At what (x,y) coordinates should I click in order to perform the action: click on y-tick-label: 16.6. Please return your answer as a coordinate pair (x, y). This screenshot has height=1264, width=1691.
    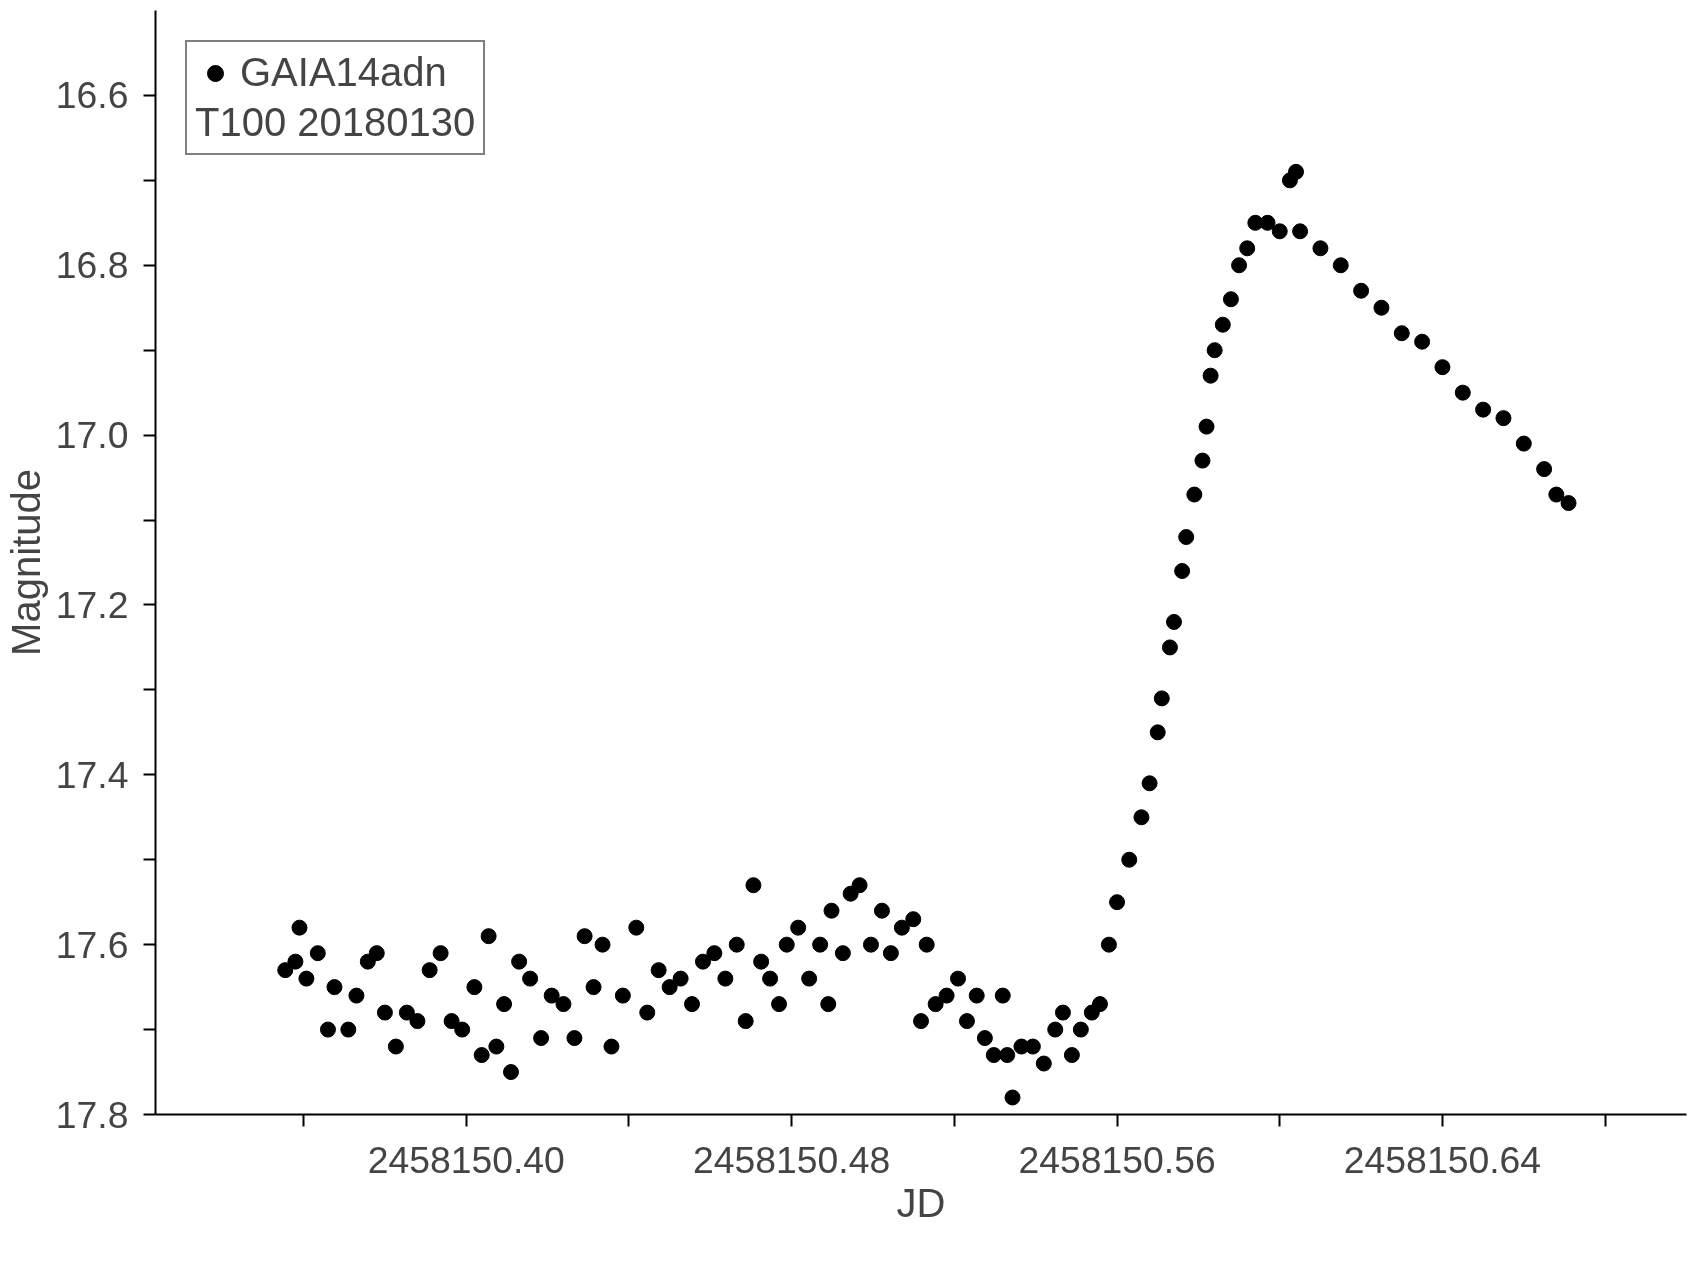
    Looking at the image, I should click on (92, 95).